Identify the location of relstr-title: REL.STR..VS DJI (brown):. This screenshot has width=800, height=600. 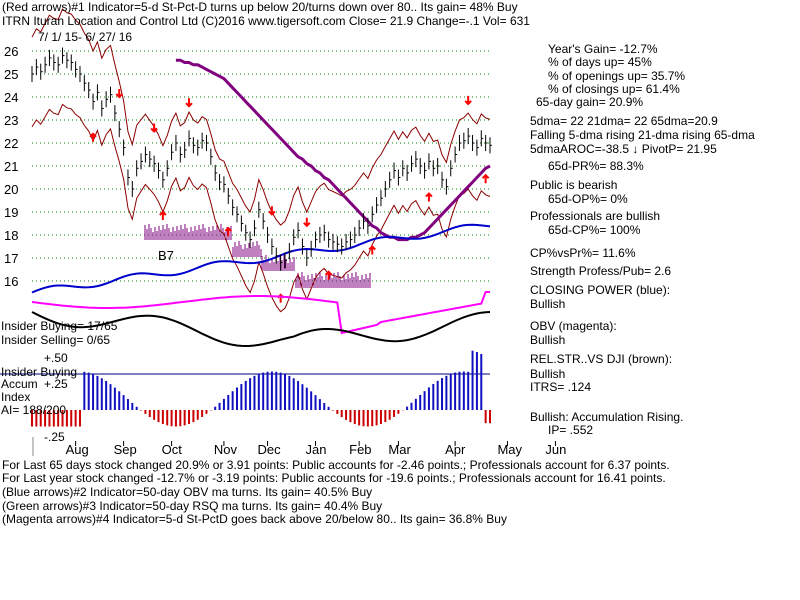
(601, 359).